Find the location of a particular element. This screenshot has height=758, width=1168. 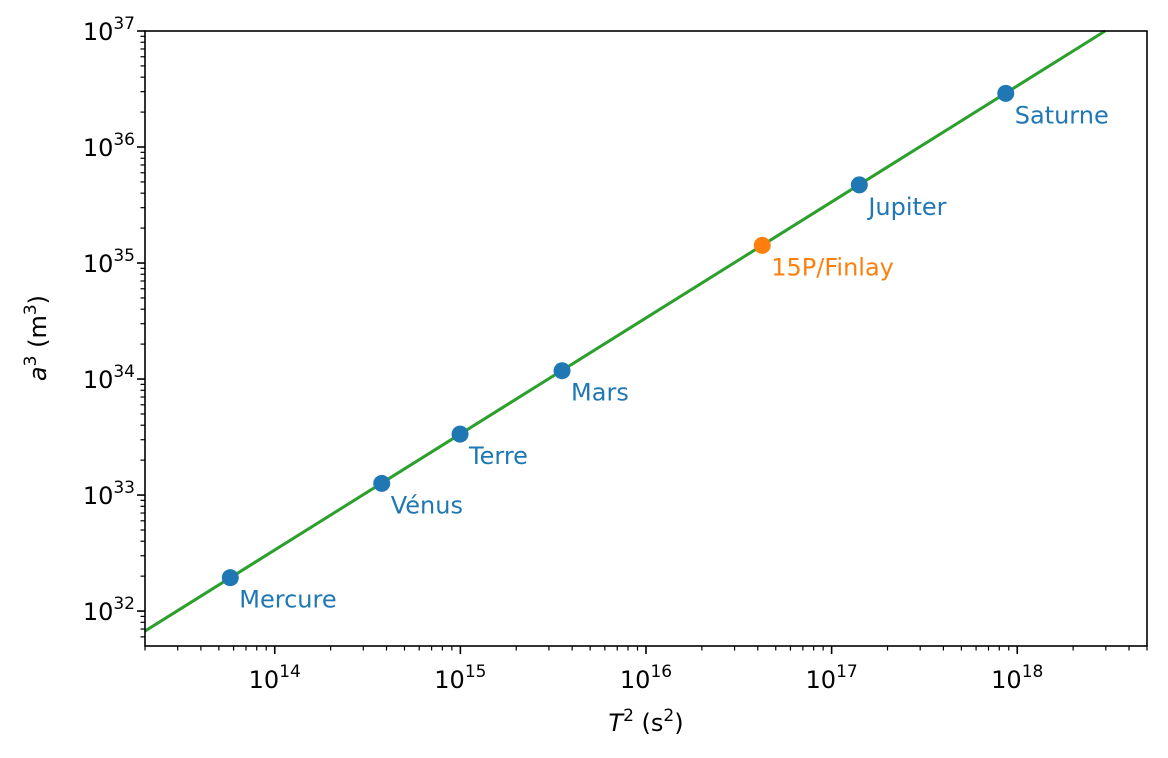

data-point-label: Saturne is located at coordinates (1062, 115).